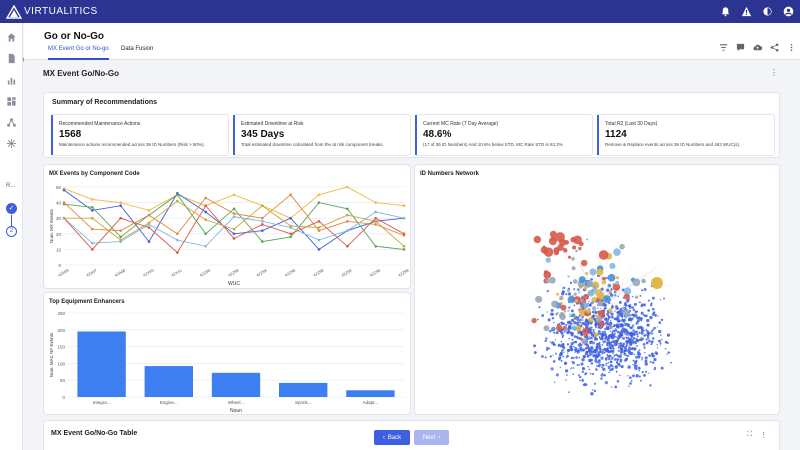 The image size is (800, 450). What do you see at coordinates (11, 122) in the screenshot?
I see `network-icon` at bounding box center [11, 122].